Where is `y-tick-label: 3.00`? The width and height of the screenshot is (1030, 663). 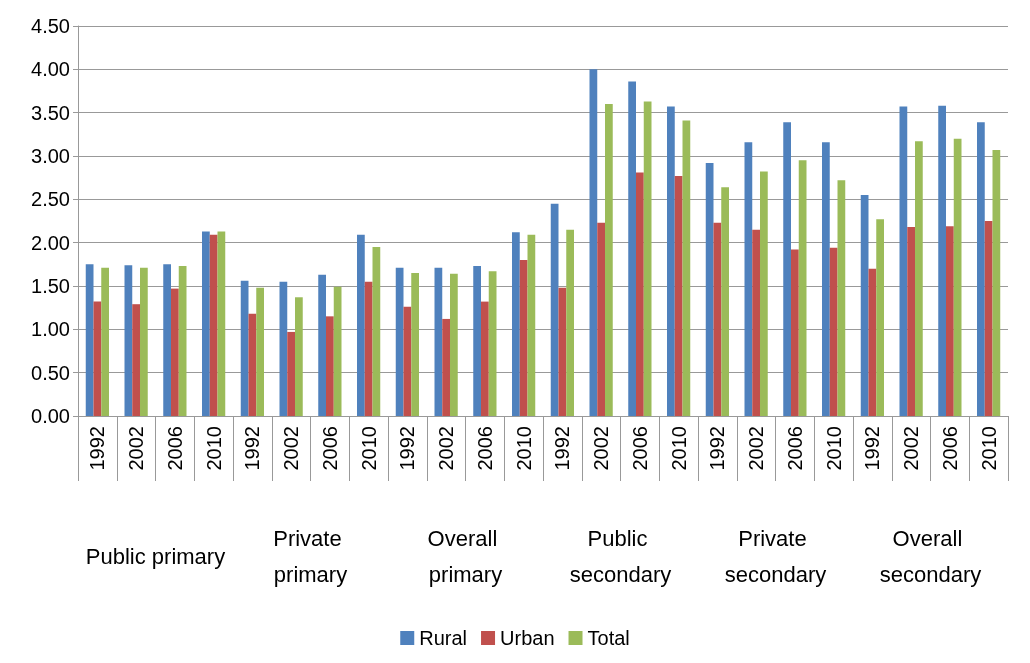 y-tick-label: 3.00 is located at coordinates (50, 156).